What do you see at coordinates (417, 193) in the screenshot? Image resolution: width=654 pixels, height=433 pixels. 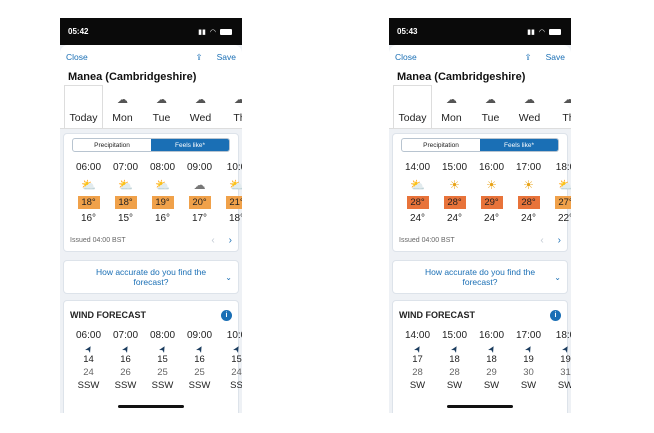 I see `hour-column: 14:00 ⛅ 28° 24°` at bounding box center [417, 193].